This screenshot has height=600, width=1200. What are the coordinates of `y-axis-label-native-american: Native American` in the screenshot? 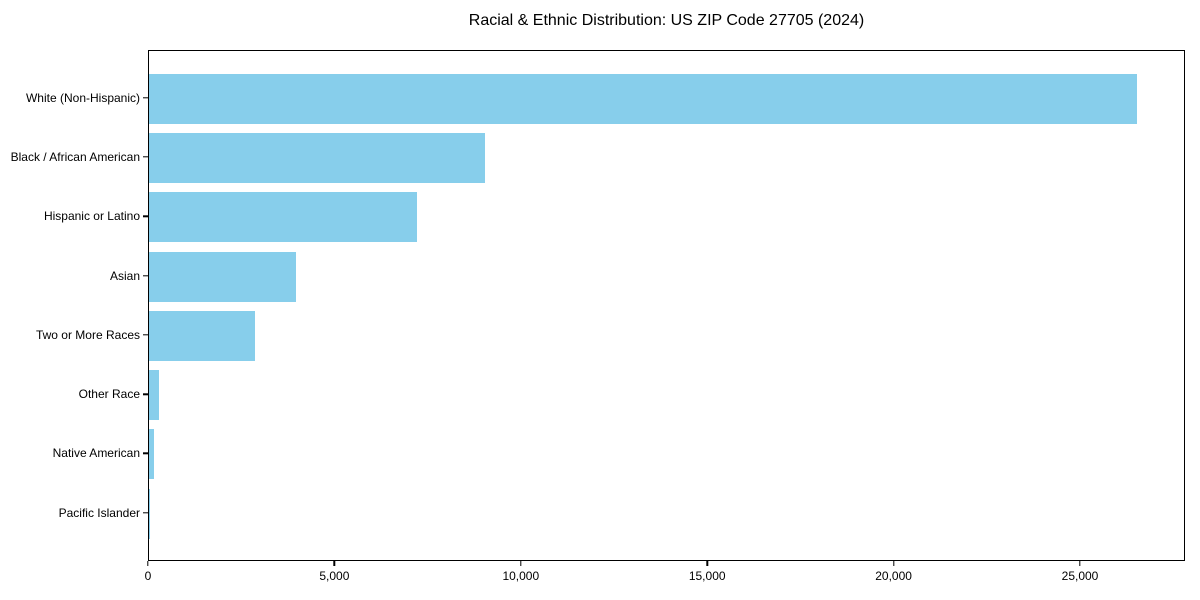 It's located at (96, 453).